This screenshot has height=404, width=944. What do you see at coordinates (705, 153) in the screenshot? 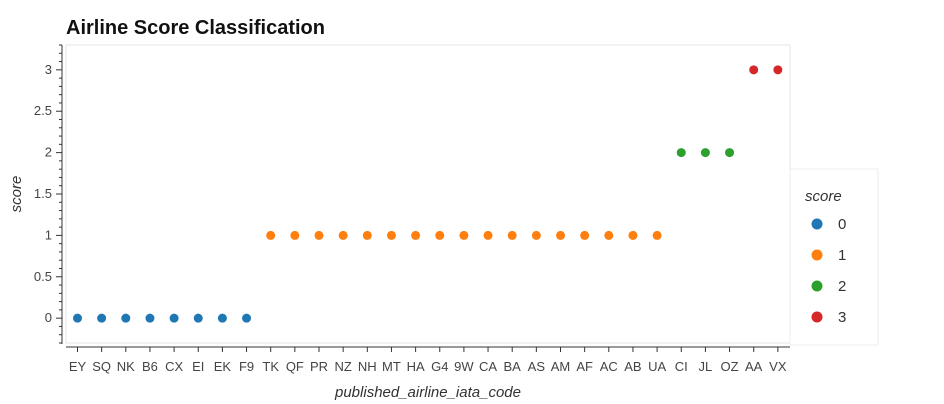
I see `data-point-JL` at bounding box center [705, 153].